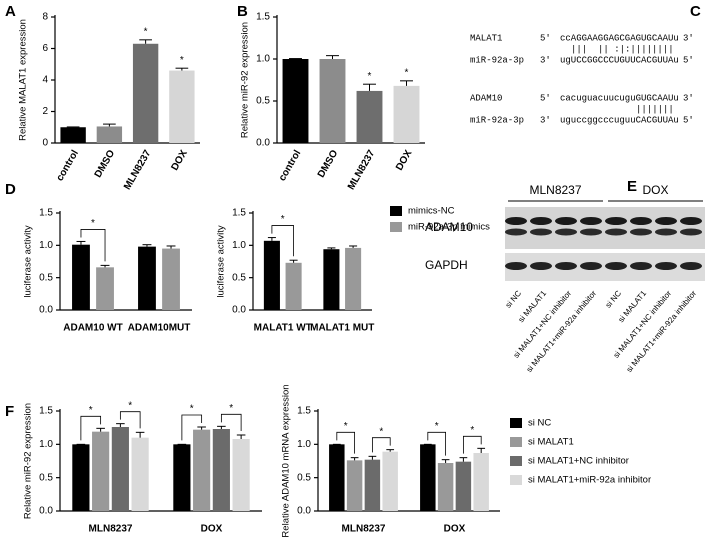 The height and width of the screenshot is (557, 708). I want to click on y-axis-label: luciferase activity, so click(28, 261).